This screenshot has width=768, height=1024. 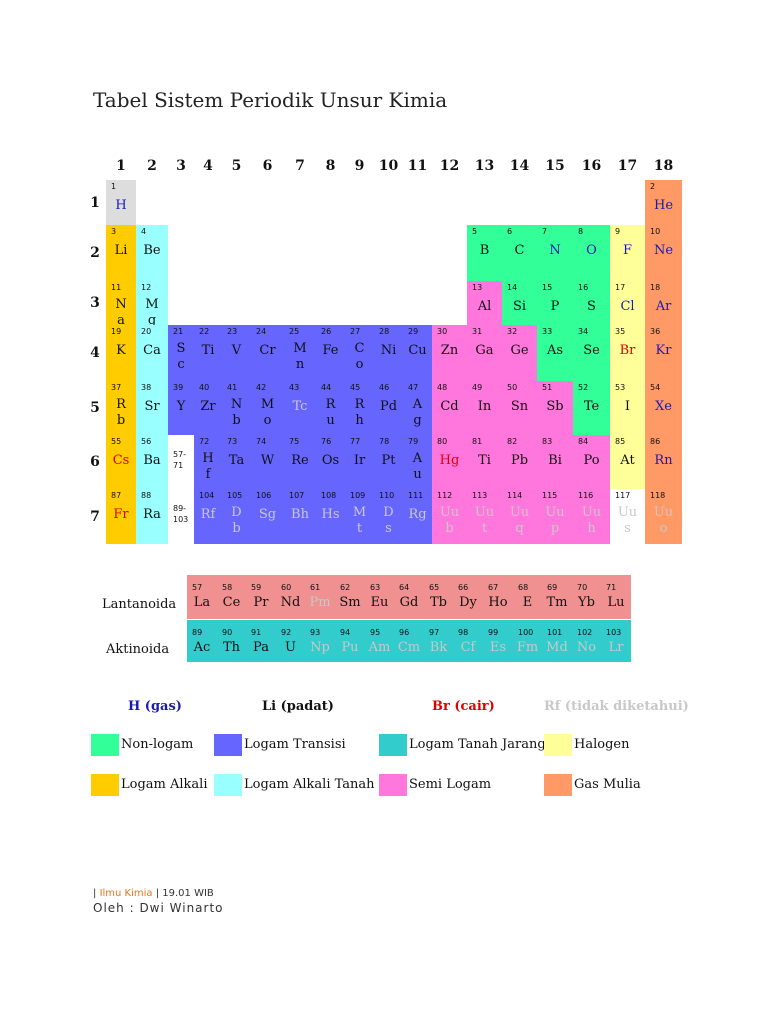 I want to click on atomic-number: 48, so click(x=442, y=387).